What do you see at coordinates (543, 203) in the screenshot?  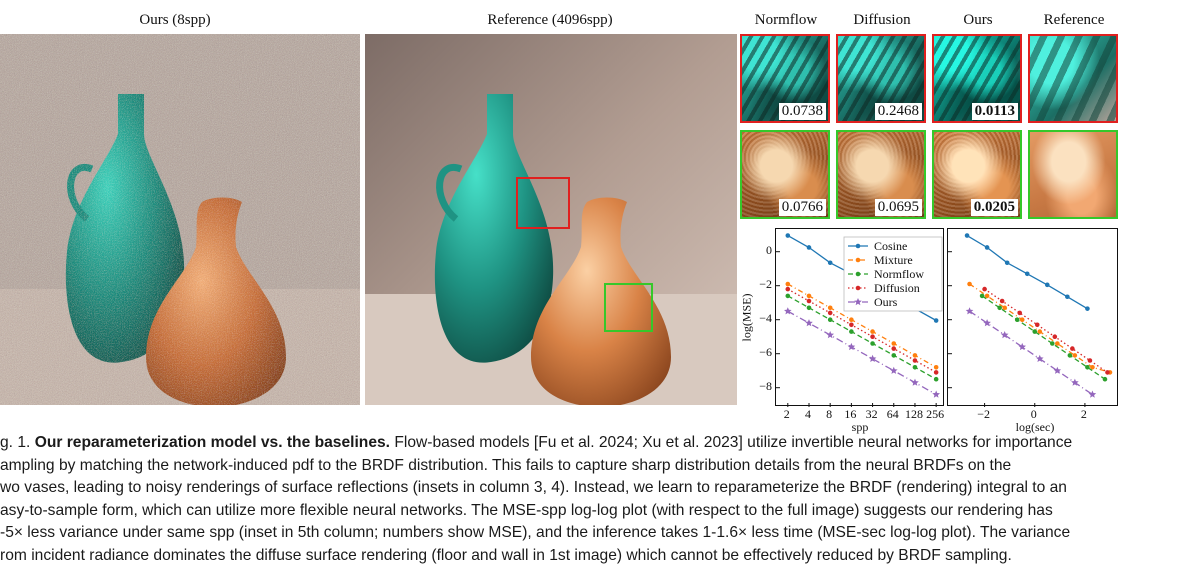 I see `red-inset-marker` at bounding box center [543, 203].